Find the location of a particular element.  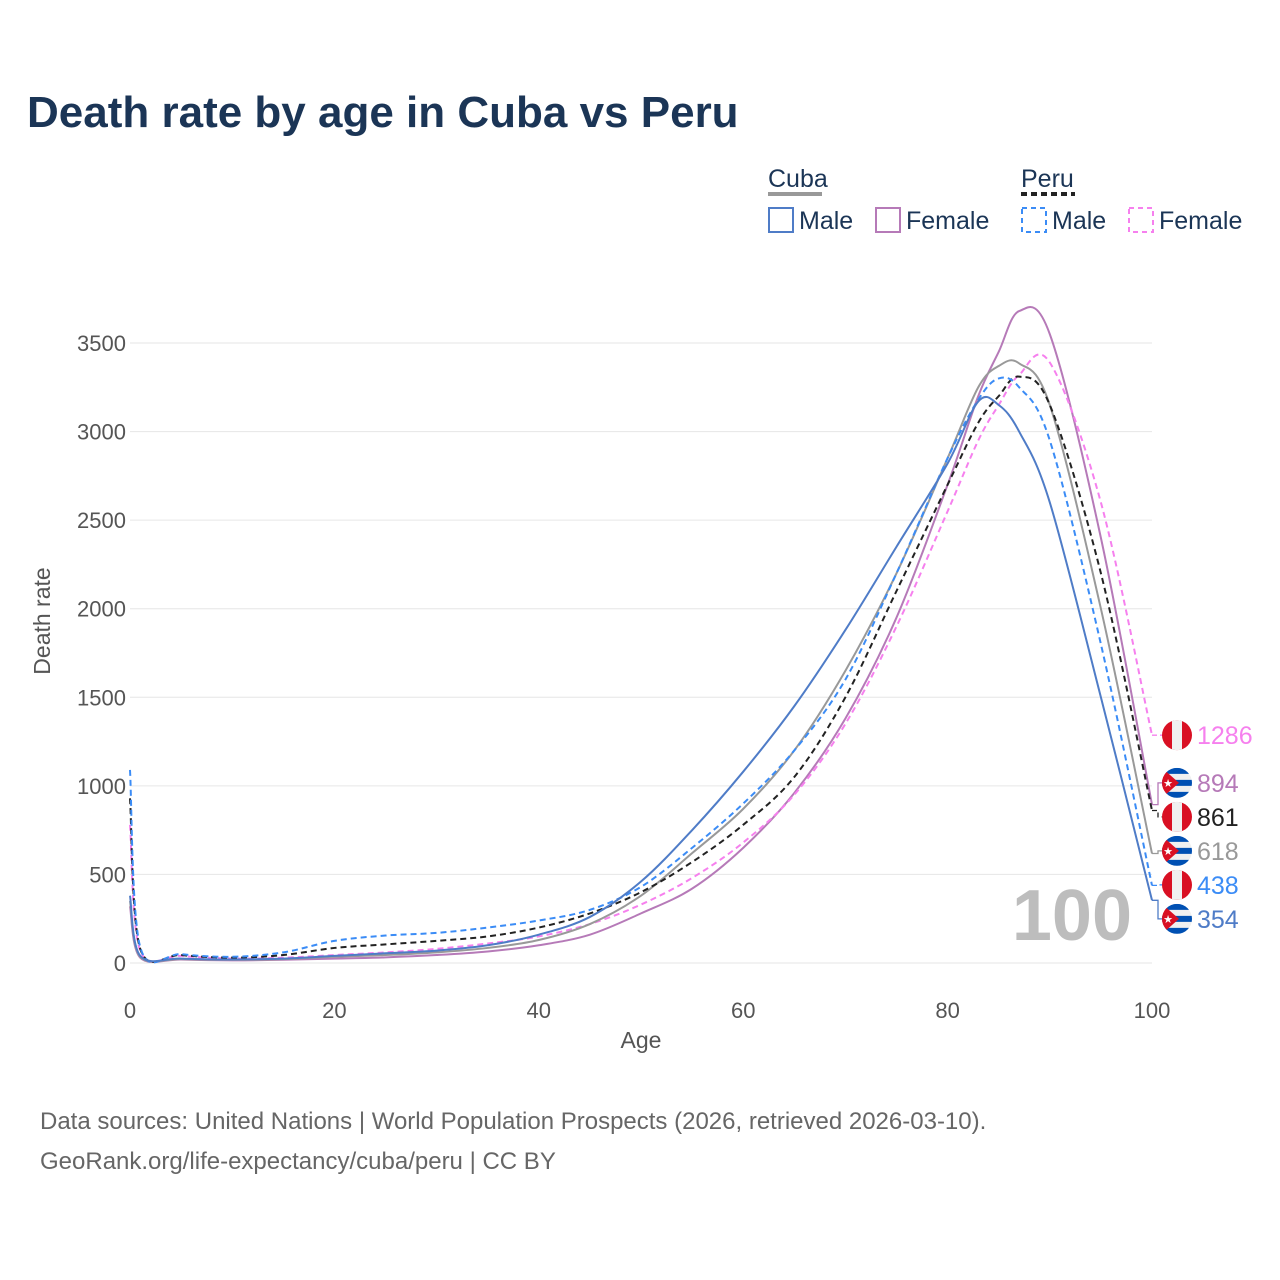

end-labels: 1286 ★ 894 861 ★ 618 438 ★ 354 is located at coordinates (1202, 827).